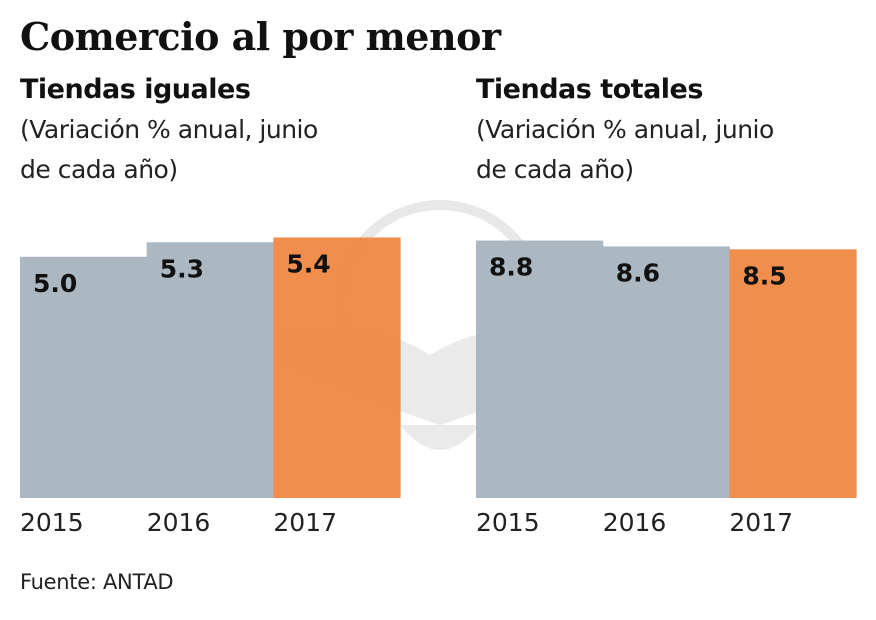 This screenshot has height=620, width=876. What do you see at coordinates (511, 267) in the screenshot?
I see `data-label-2015: 8.8` at bounding box center [511, 267].